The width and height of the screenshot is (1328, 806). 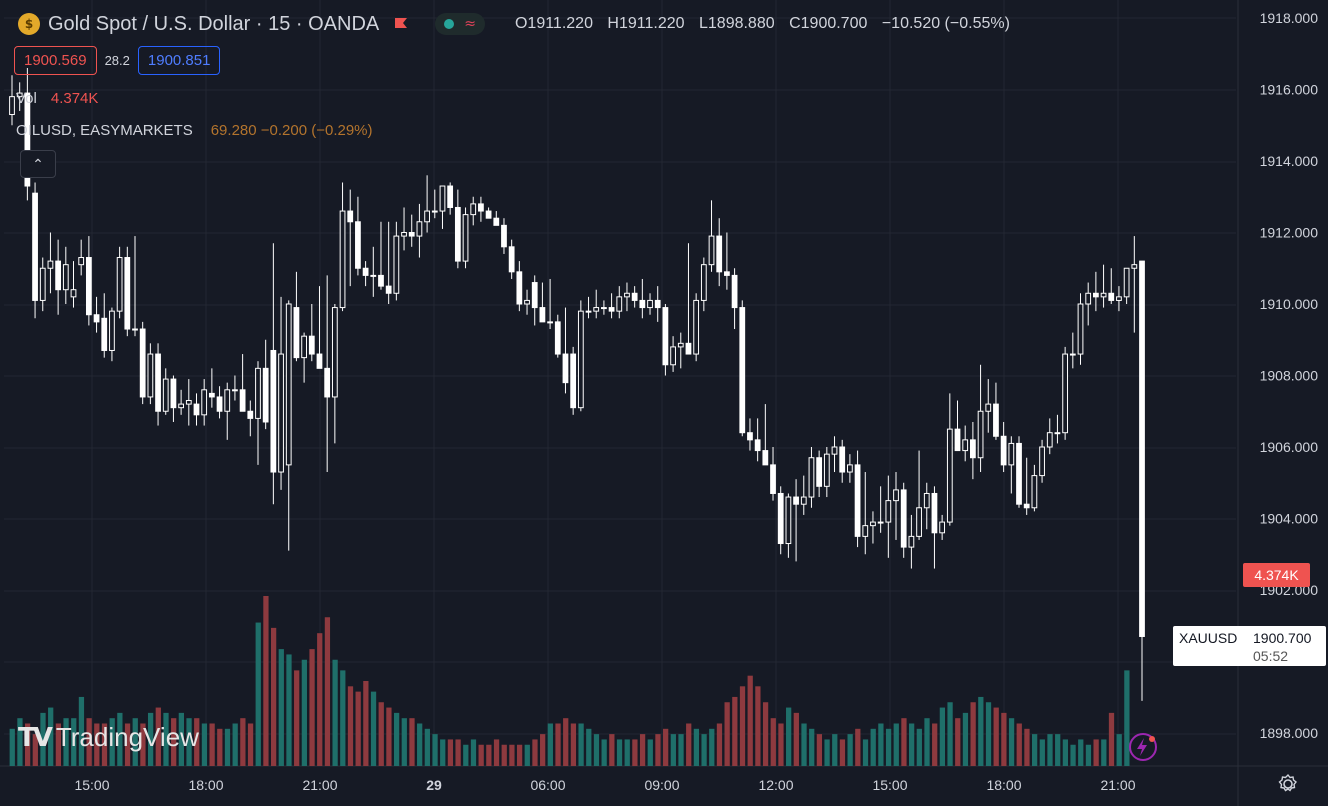 I want to click on time-tick-label: 29, so click(x=434, y=785).